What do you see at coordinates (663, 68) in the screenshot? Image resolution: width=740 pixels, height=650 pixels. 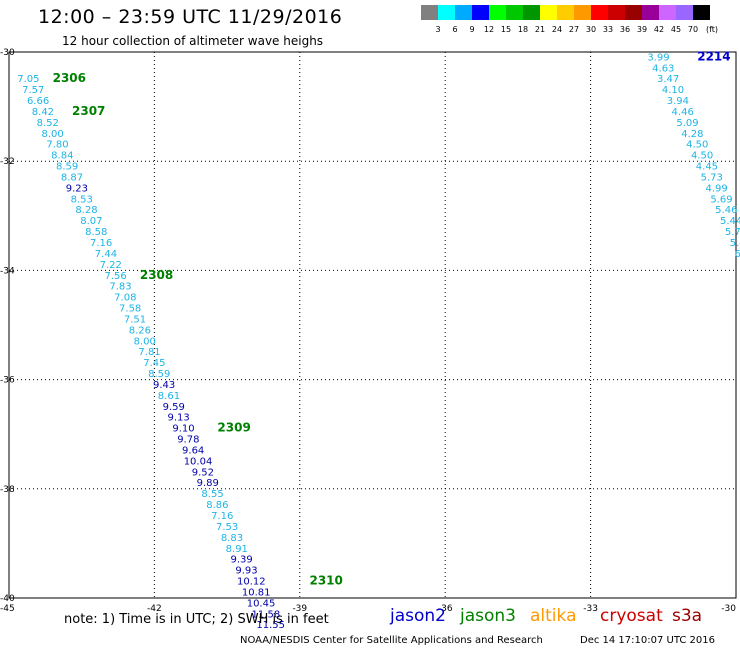 I see `wave-height-value: 4.63` at bounding box center [663, 68].